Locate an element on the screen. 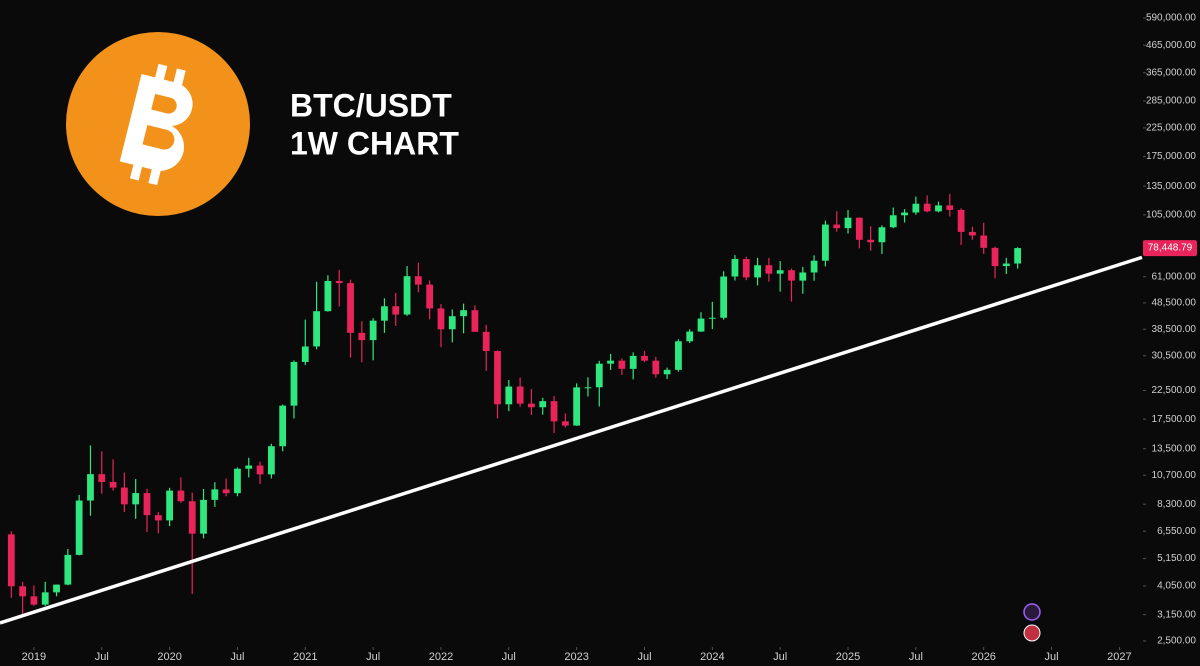 This screenshot has width=1200, height=666. y-tick-label: 6,550.00 is located at coordinates (1176, 531).